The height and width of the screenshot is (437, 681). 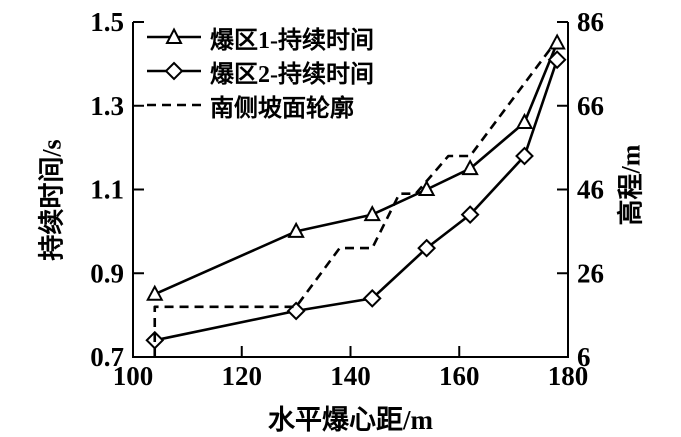 I want to click on y-left-tick-label: 0.9, so click(x=107, y=273).